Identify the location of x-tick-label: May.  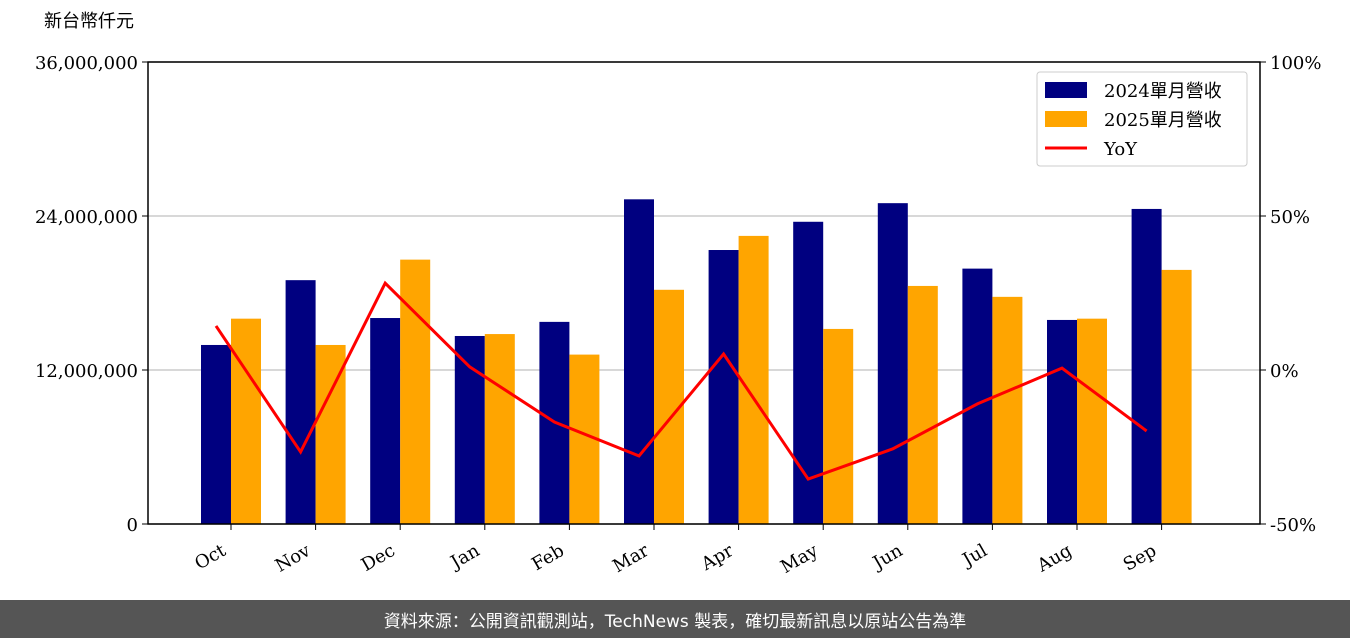
(799, 559).